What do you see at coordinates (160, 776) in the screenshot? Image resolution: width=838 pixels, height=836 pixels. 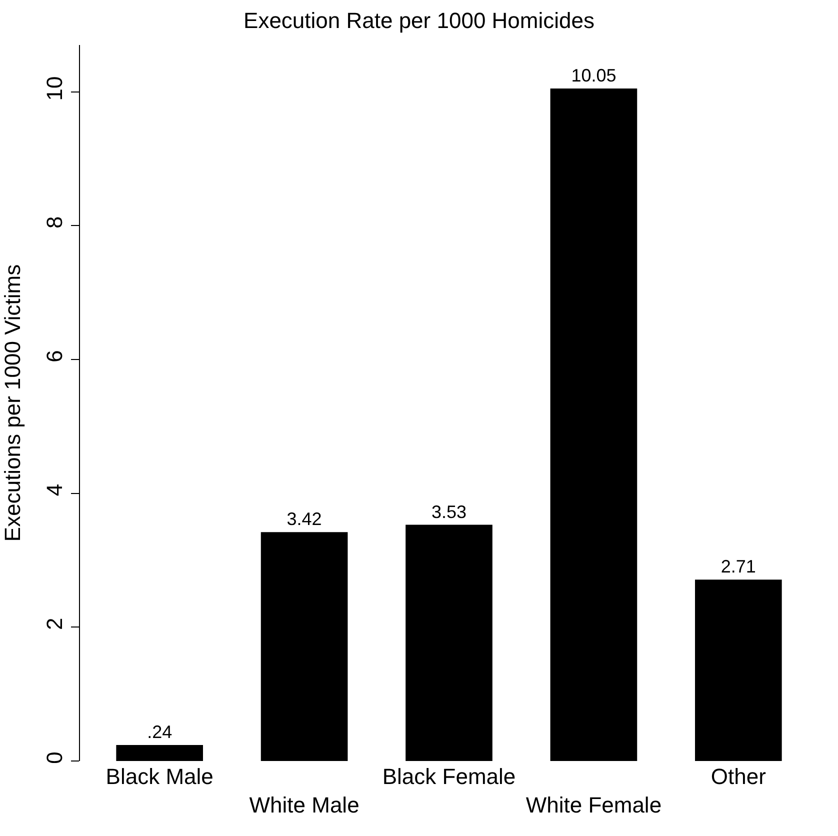 I see `x-tick-label: Black Male` at bounding box center [160, 776].